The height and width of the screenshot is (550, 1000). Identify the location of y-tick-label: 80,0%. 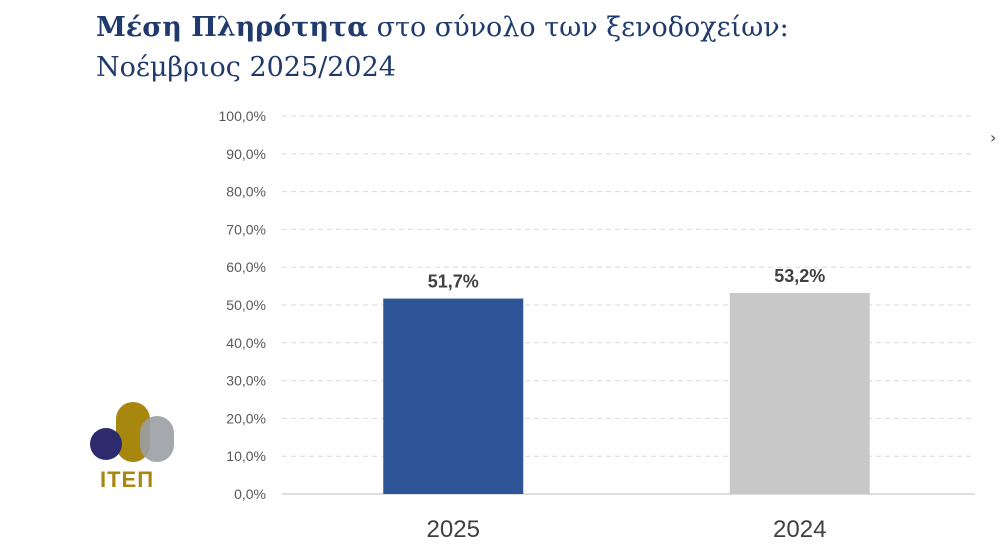
(246, 192).